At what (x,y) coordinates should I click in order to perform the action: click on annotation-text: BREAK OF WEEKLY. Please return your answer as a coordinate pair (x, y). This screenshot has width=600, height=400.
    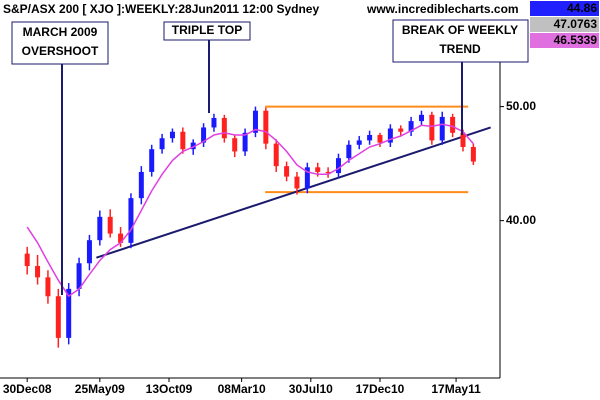
    Looking at the image, I should click on (460, 30).